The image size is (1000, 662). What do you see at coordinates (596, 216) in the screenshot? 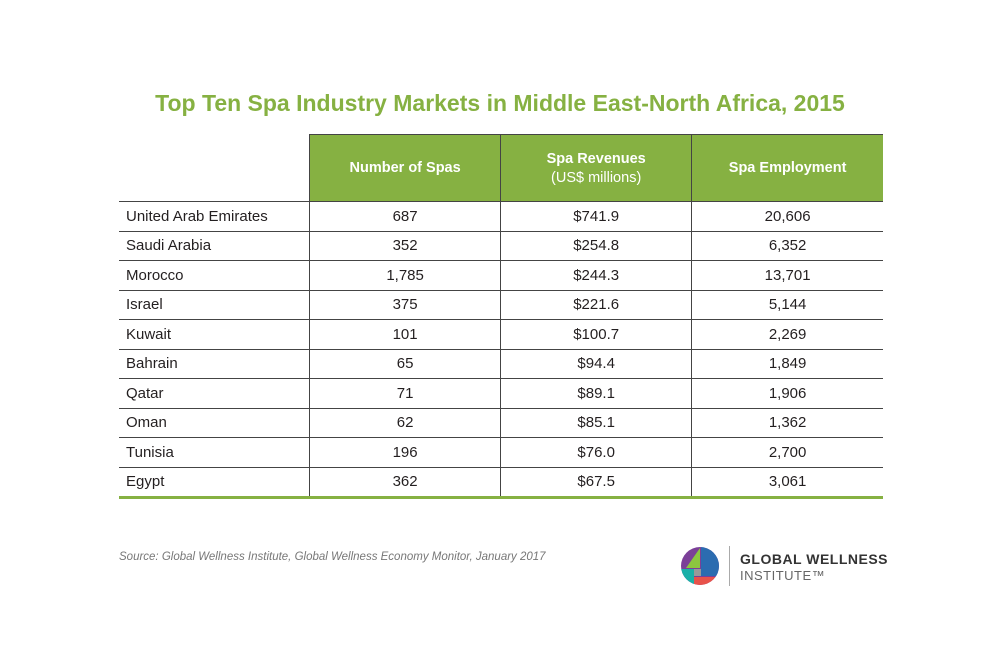
I see `spa-revenues-cell: $741.9` at bounding box center [596, 216].